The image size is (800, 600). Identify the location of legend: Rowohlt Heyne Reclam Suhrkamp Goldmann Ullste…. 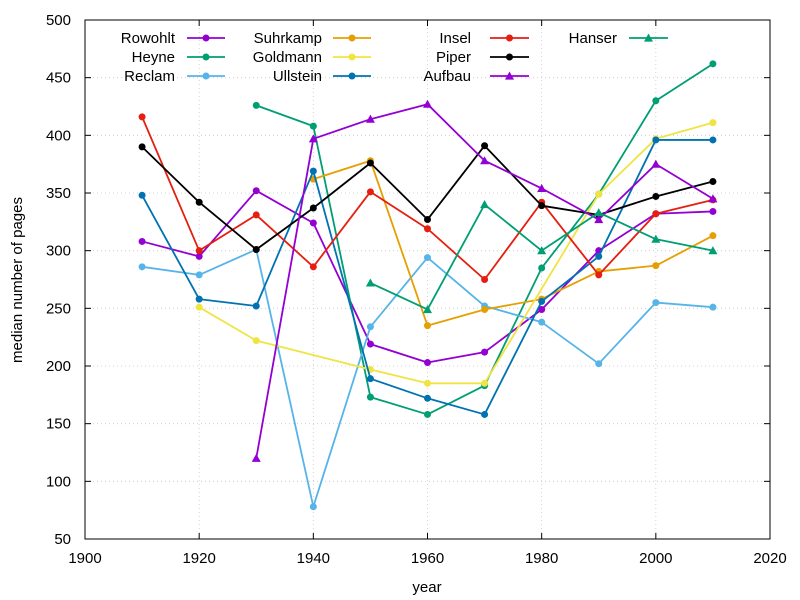
(394, 57).